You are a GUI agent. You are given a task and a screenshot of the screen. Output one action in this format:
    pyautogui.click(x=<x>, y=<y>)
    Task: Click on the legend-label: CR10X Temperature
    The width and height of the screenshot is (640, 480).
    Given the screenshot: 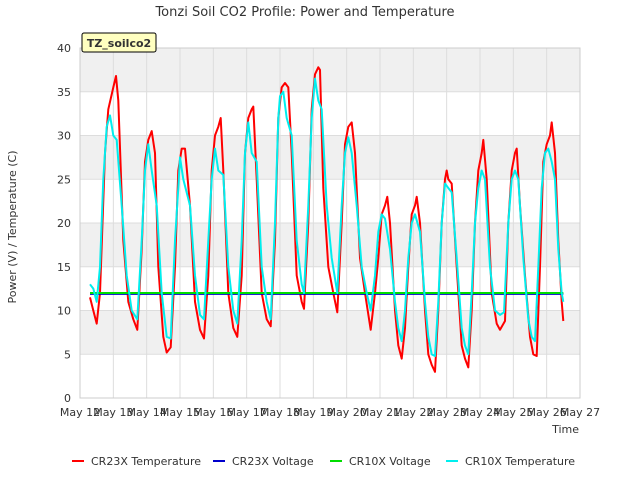 What is the action you would take?
    pyautogui.click(x=520, y=461)
    